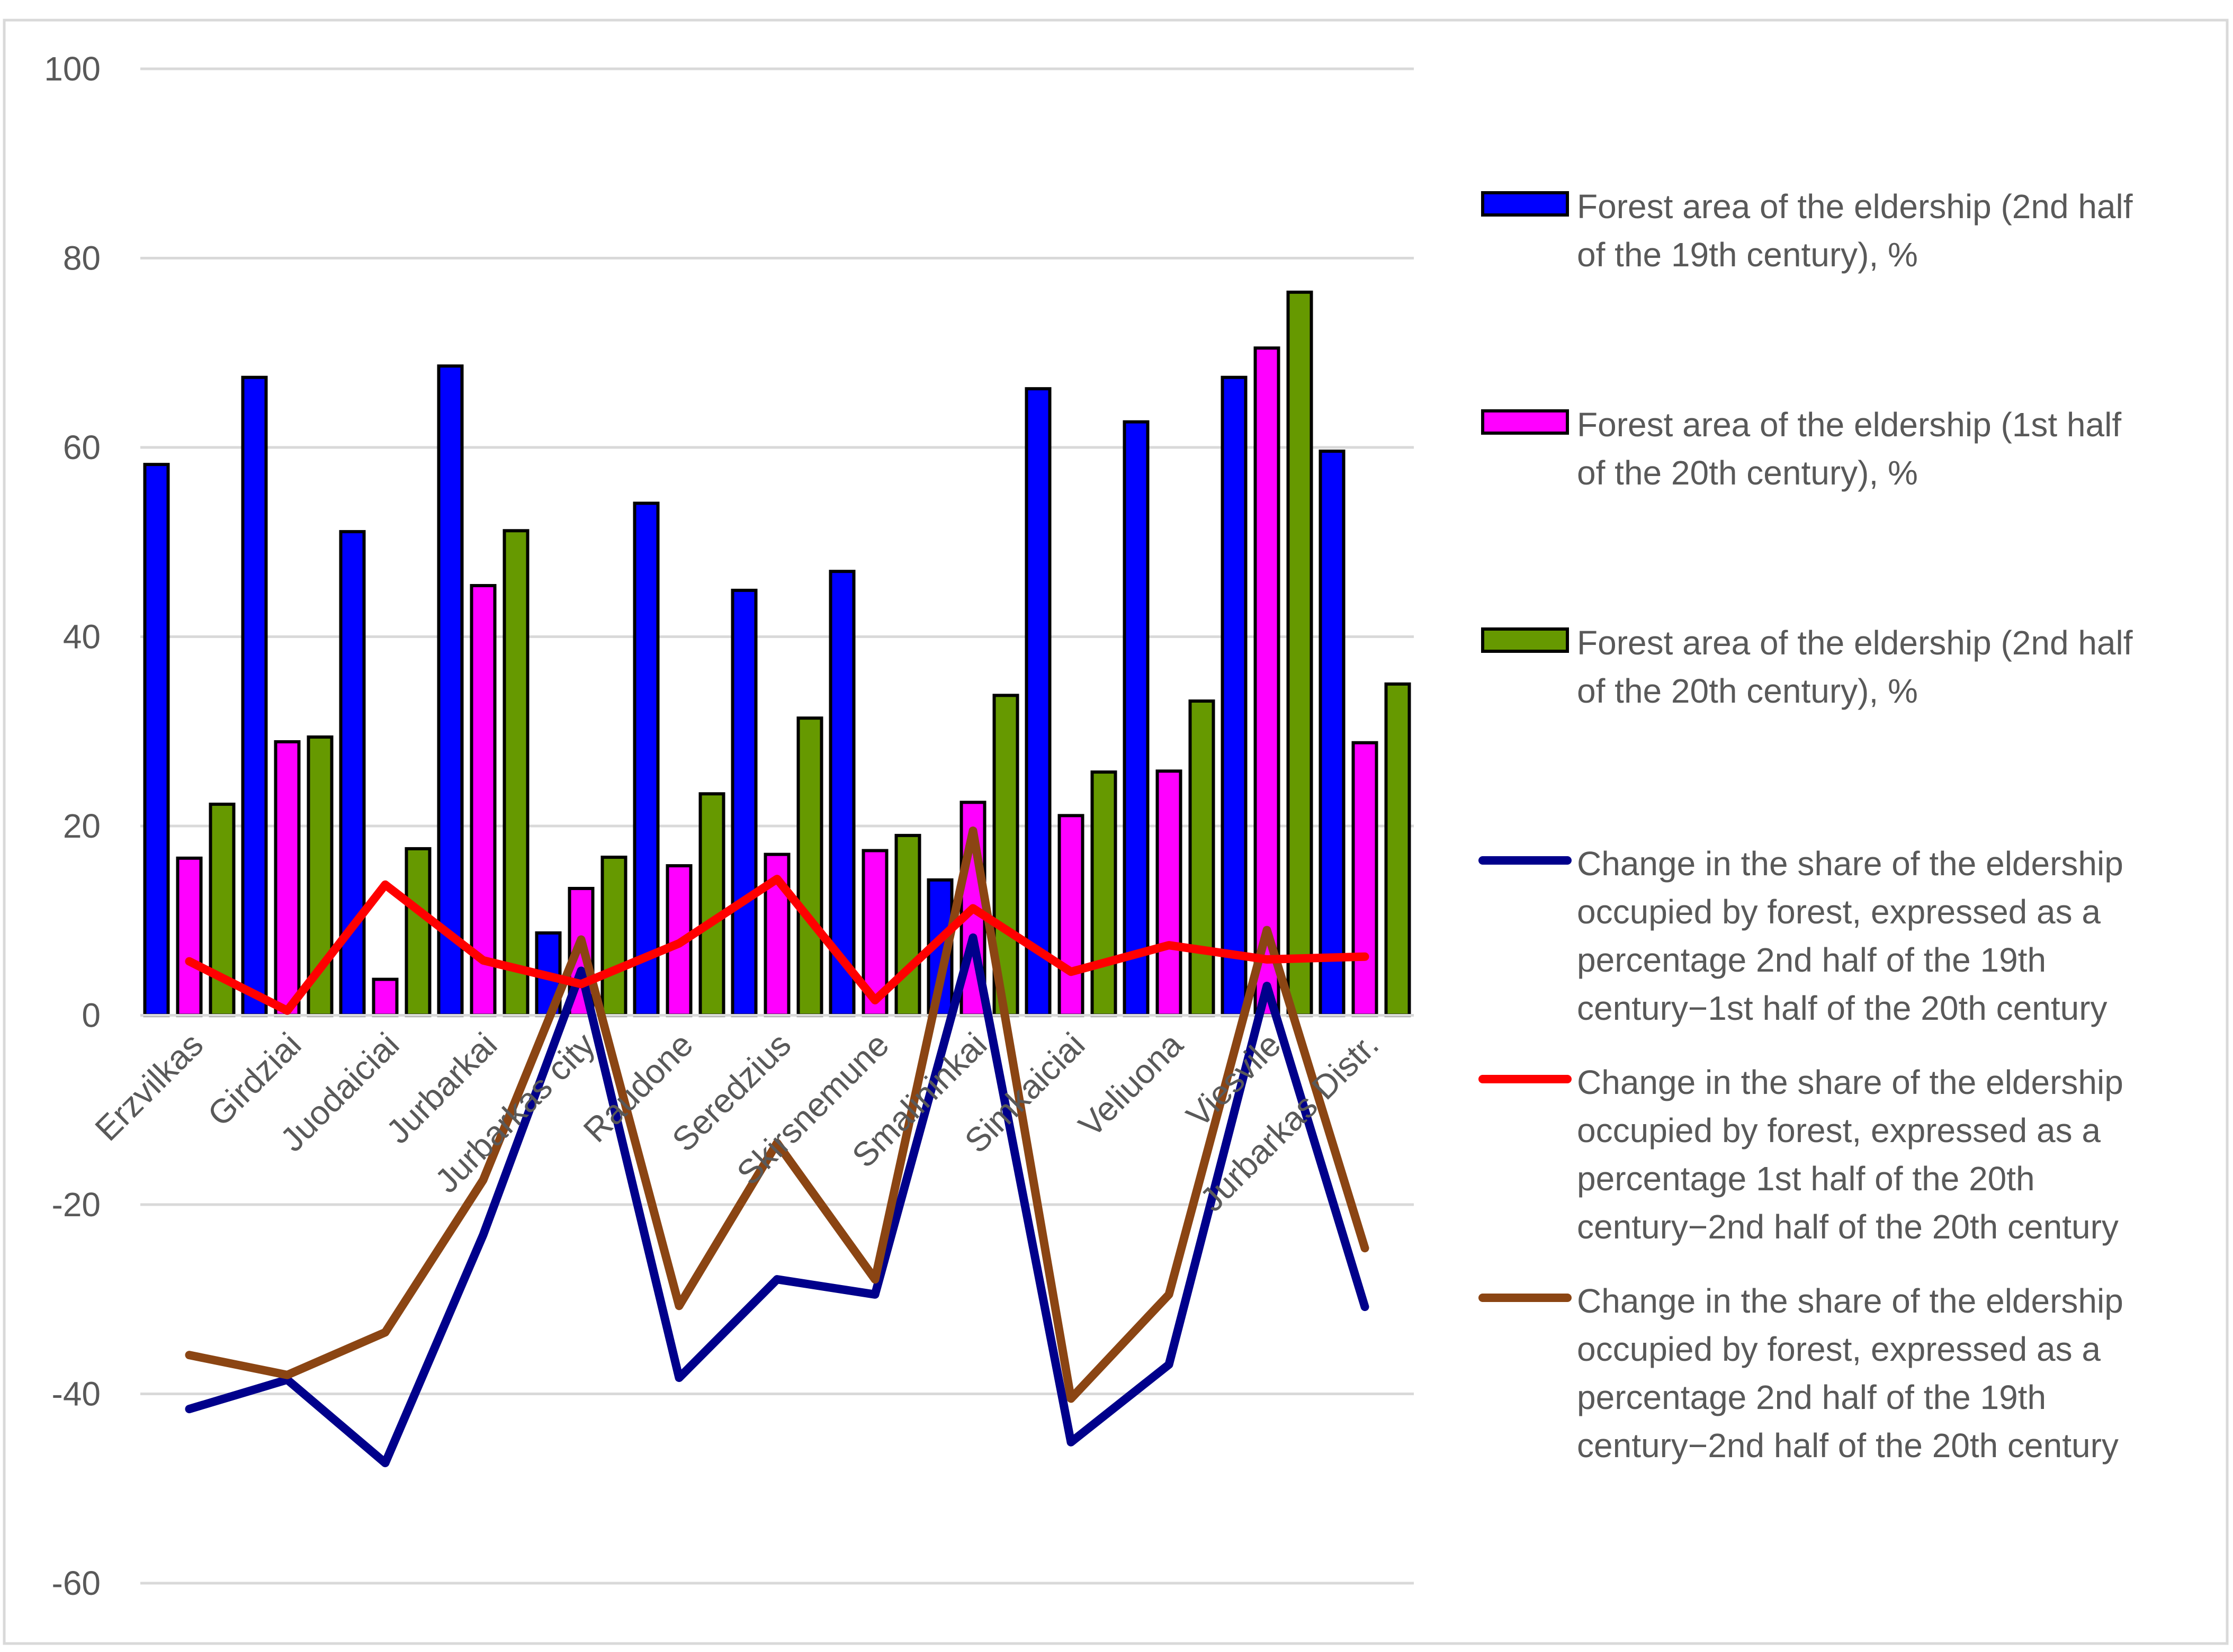  Describe the element at coordinates (82, 258) in the screenshot. I see `y-tick-label: 80` at that location.